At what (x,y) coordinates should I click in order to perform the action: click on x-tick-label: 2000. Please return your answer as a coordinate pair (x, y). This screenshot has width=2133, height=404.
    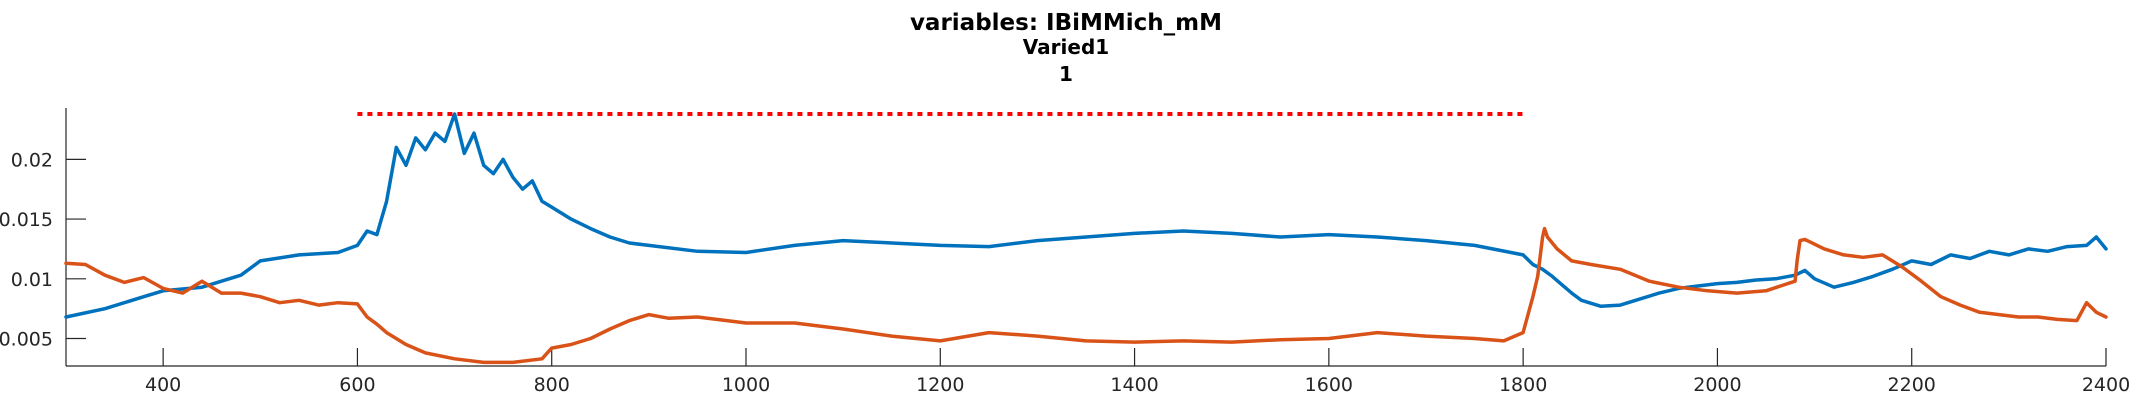
    Looking at the image, I should click on (1717, 385).